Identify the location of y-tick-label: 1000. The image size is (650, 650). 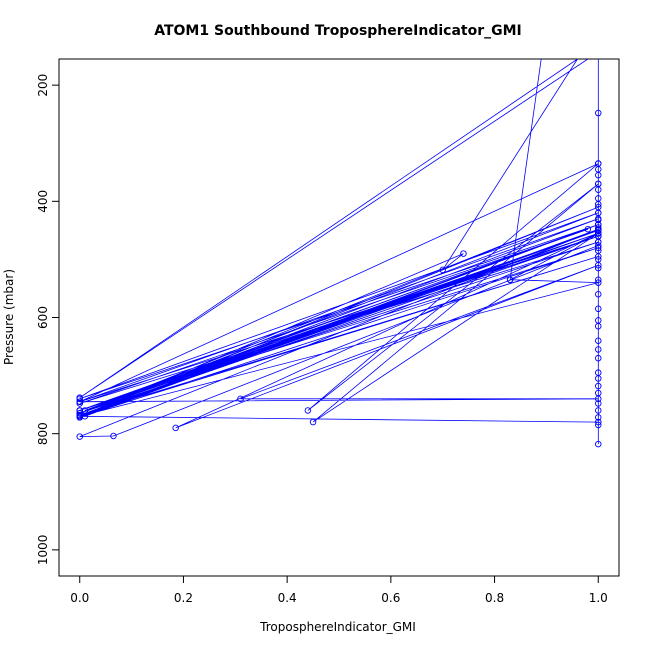
(43, 550).